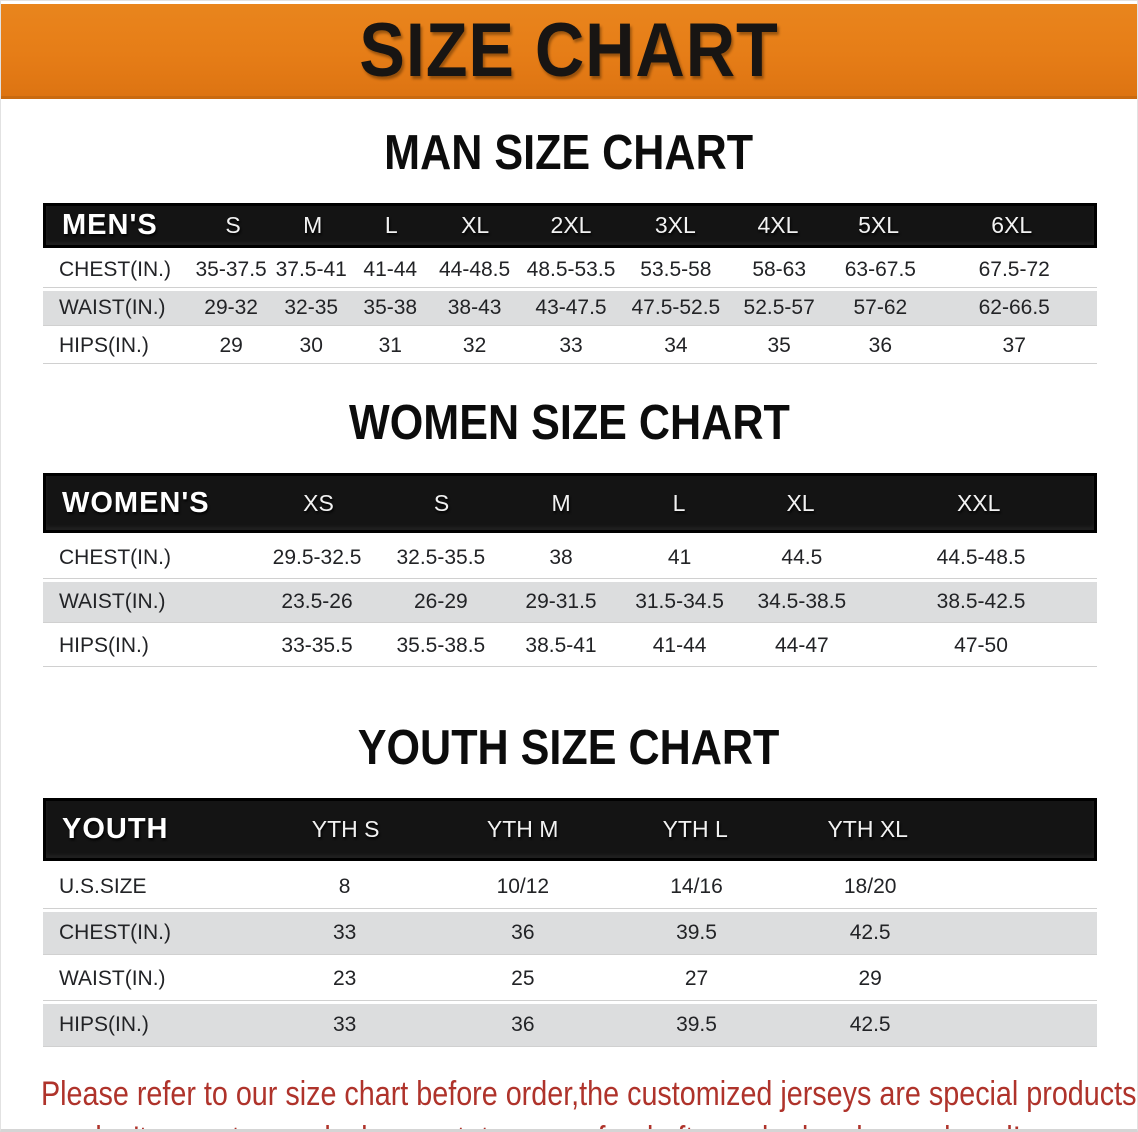  I want to click on table-row: U.S.SIZE 8 10/12 14/16 18/20, so click(570, 887).